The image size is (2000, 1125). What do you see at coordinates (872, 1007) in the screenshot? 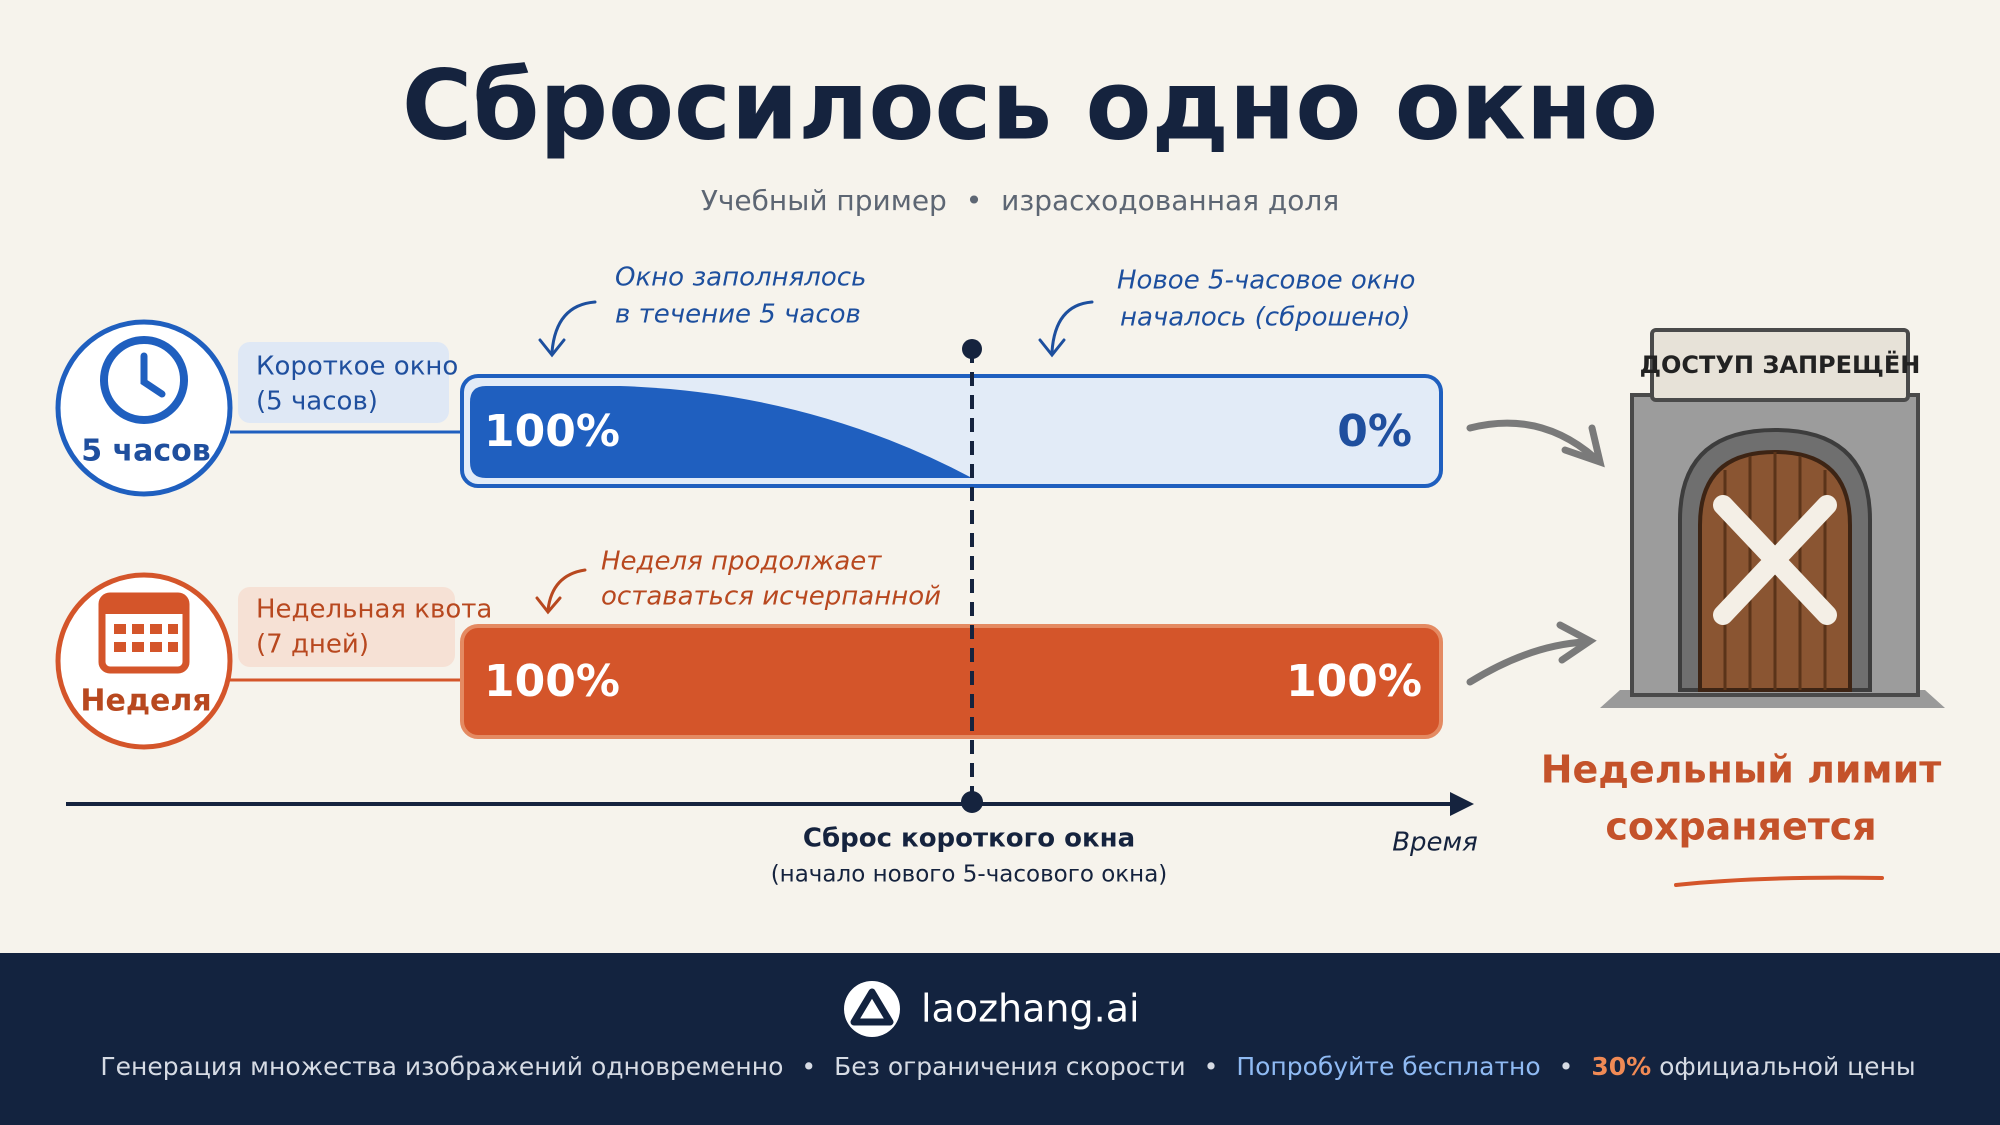
I see `brand-logo-mark` at bounding box center [872, 1007].